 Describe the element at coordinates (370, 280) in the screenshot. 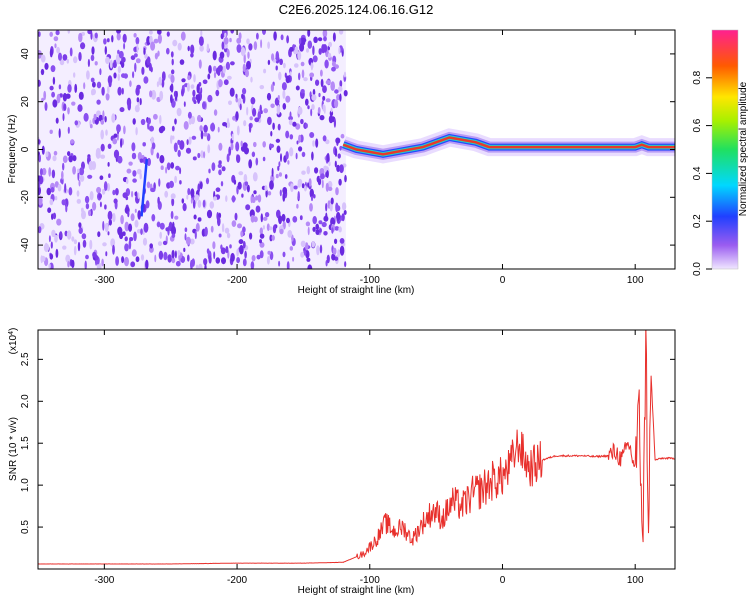

I see `x-tick-label: -100` at that location.